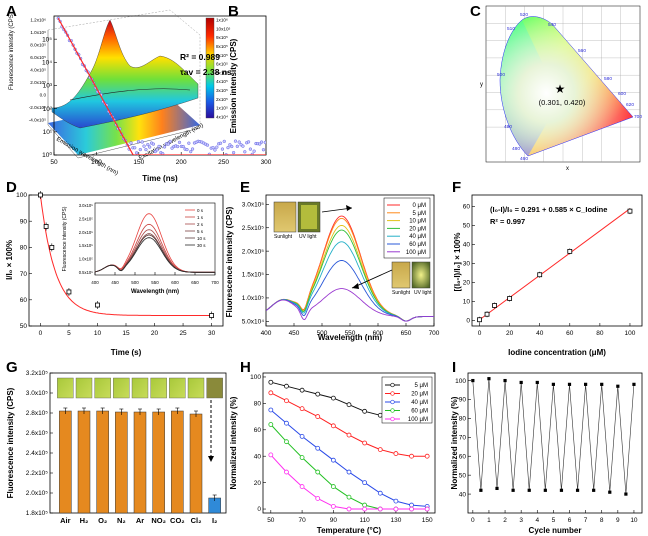 Image resolution: width=648 pixels, height=536 pixels. Describe the element at coordinates (253, 298) in the screenshot. I see `e-ytick-label: 1.0x10⁵` at that location.